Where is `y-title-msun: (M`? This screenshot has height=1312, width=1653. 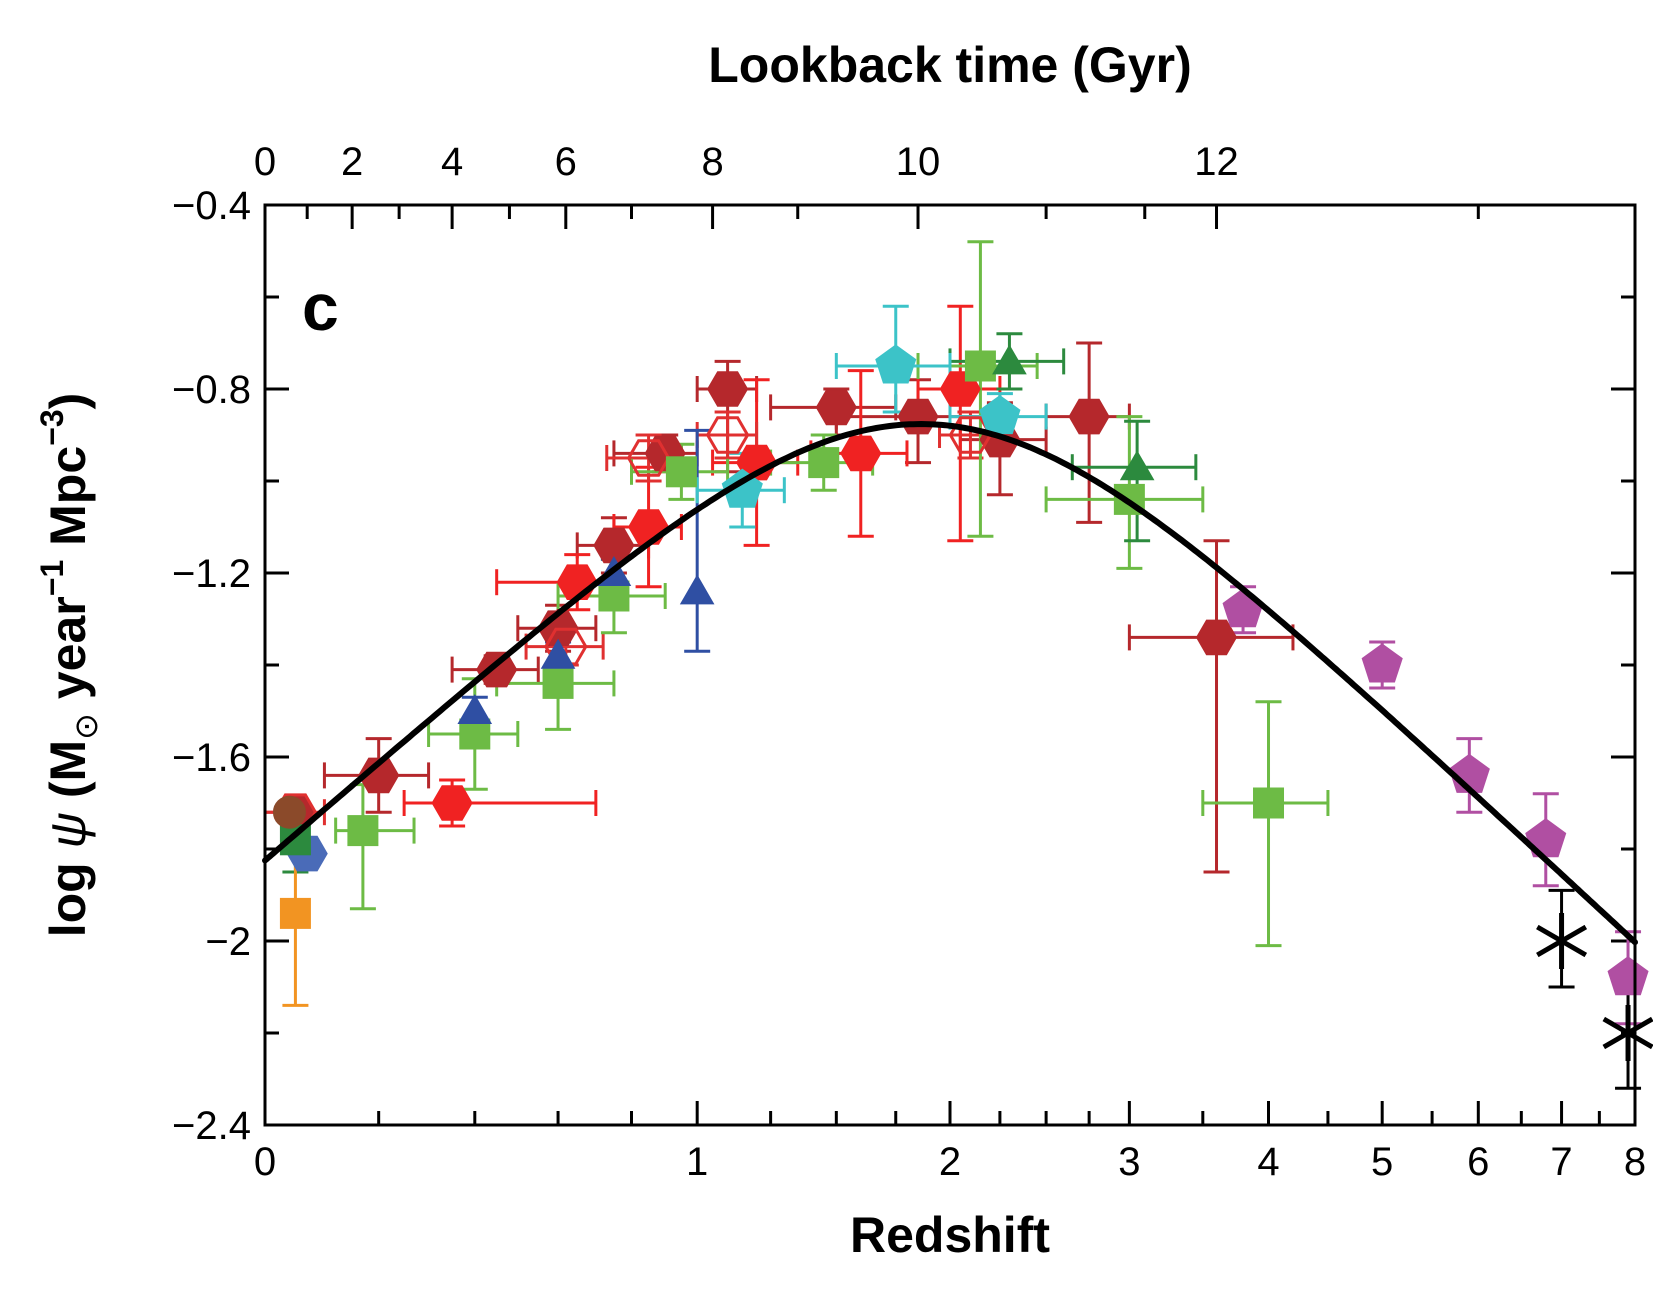
y-title-msun: (M is located at coordinates (68, 776).